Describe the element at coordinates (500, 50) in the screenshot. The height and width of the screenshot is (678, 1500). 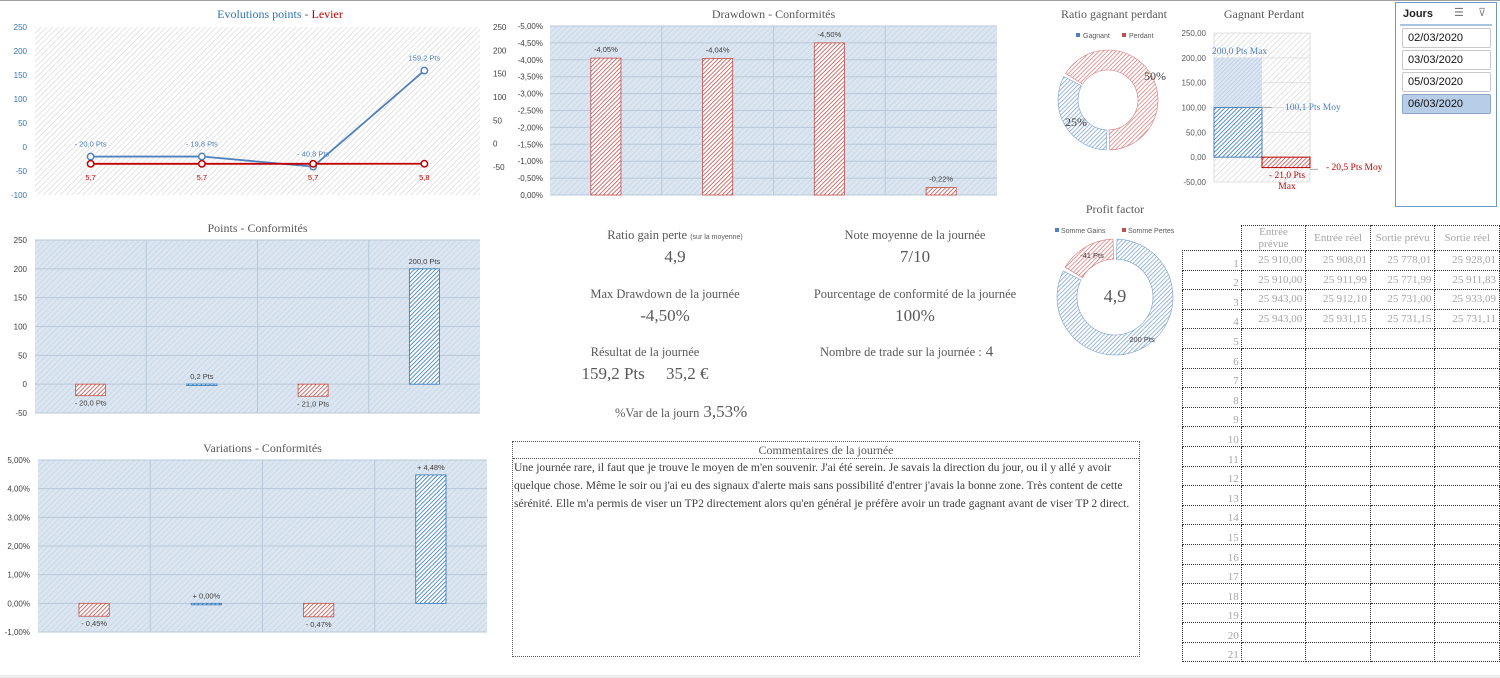
I see `y2-tick-label: 200` at that location.